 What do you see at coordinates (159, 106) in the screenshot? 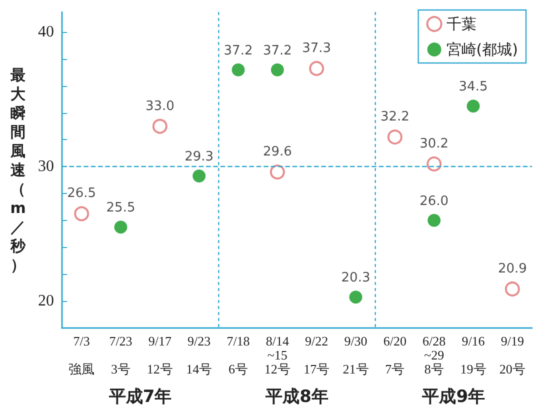
I see `data-label: 33.0` at bounding box center [159, 106].